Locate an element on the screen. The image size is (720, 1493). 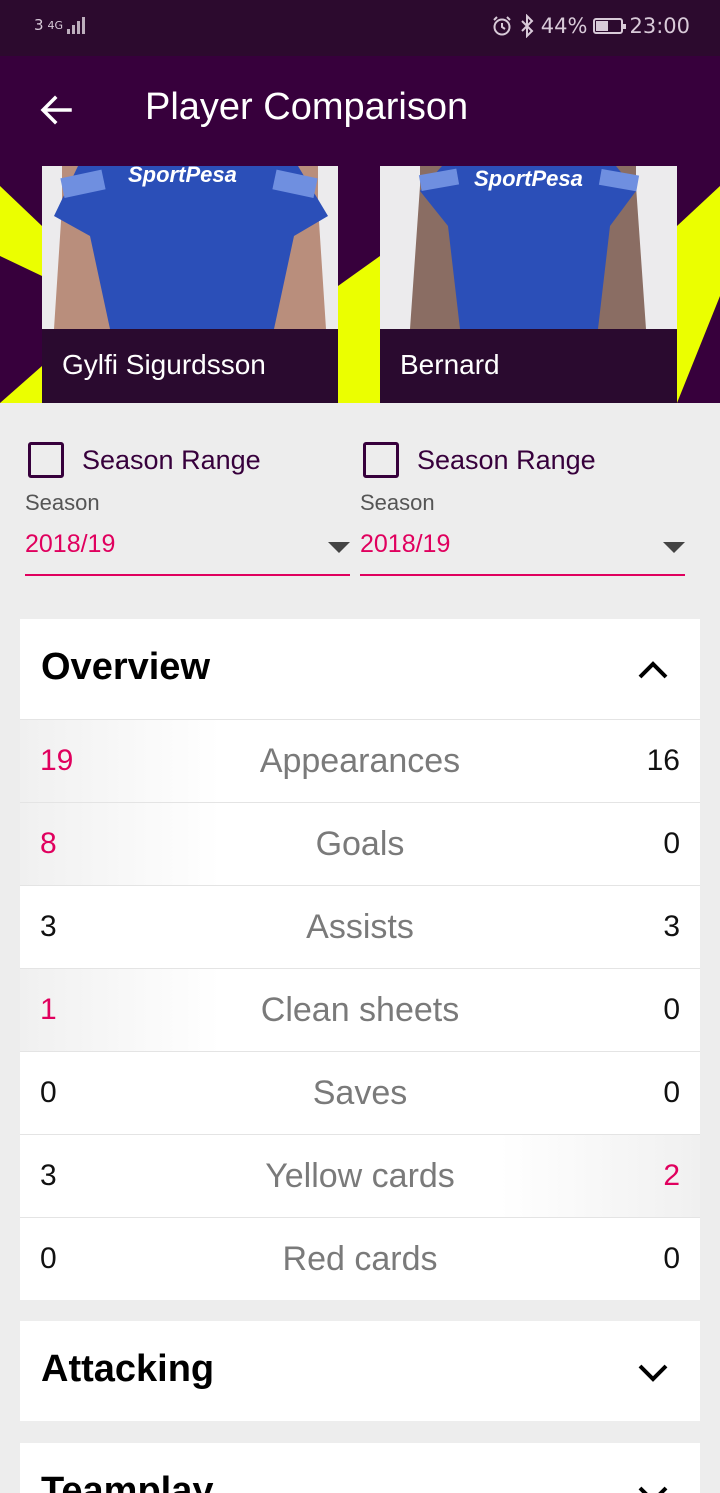
player-name-right: Bernard is located at coordinates (528, 366).